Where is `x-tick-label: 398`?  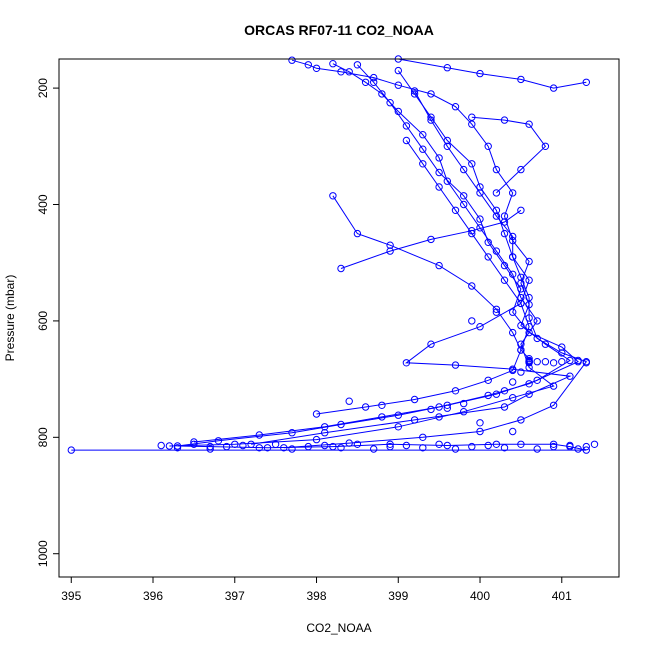
x-tick-label: 398 is located at coordinates (317, 596).